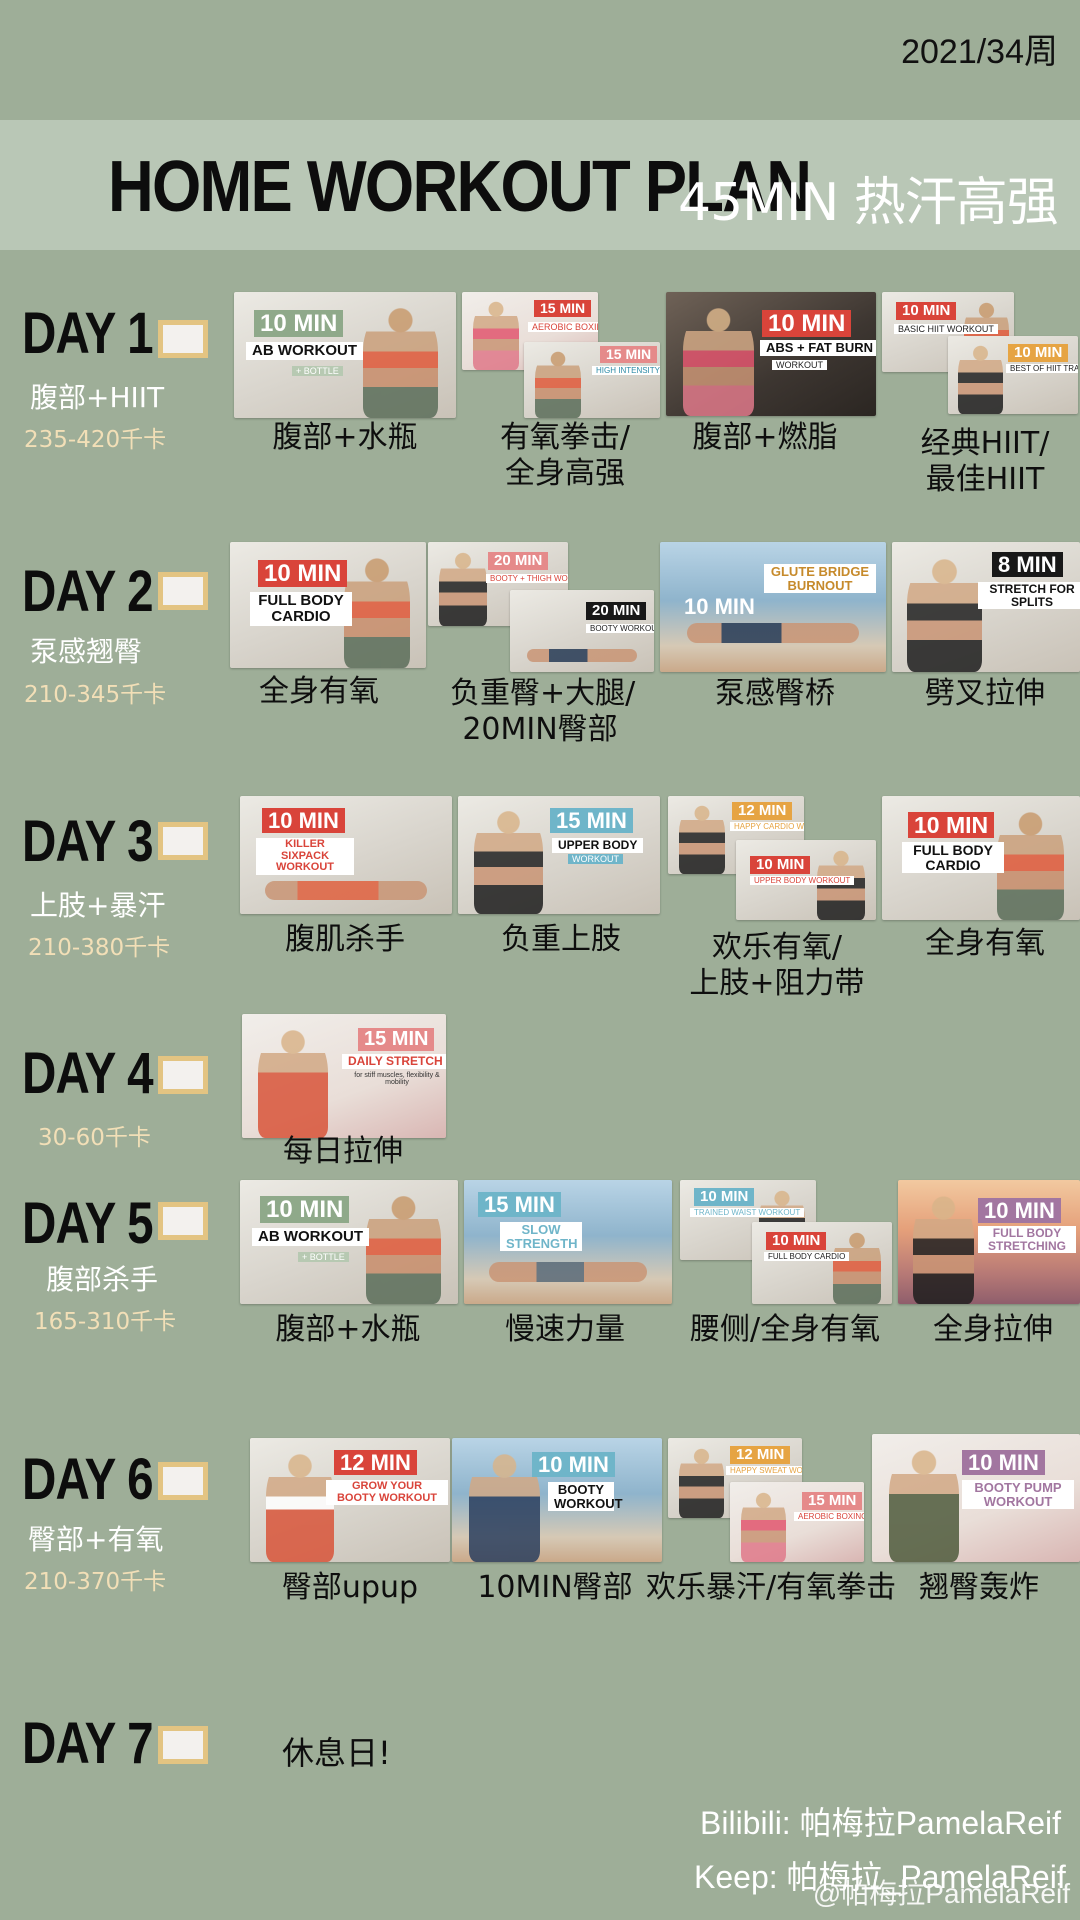 Image resolution: width=1080 pixels, height=1920 pixels. I want to click on video-thumbnail: 10 MIN BOOTY PUMP WORKOUT, so click(976, 1498).